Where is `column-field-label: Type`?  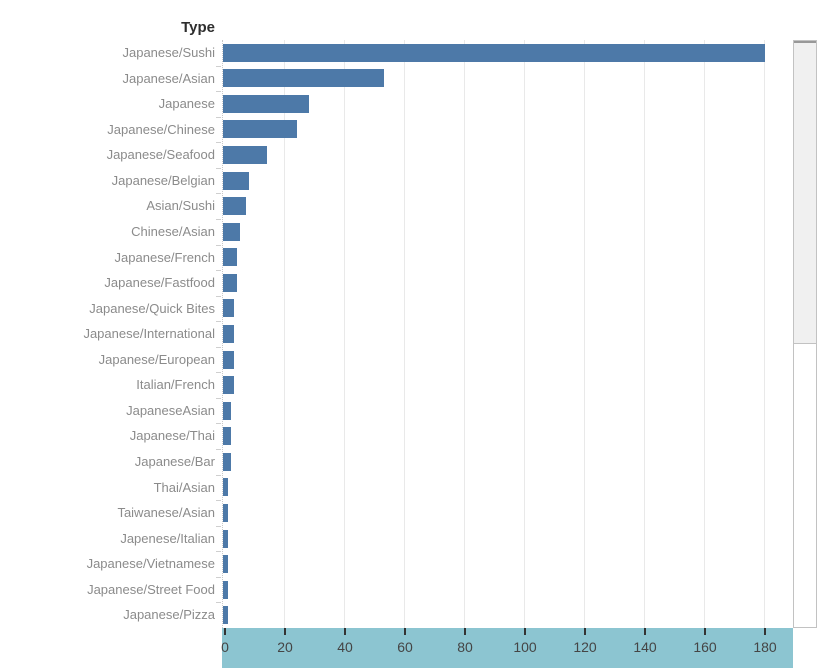 column-field-label: Type is located at coordinates (198, 27).